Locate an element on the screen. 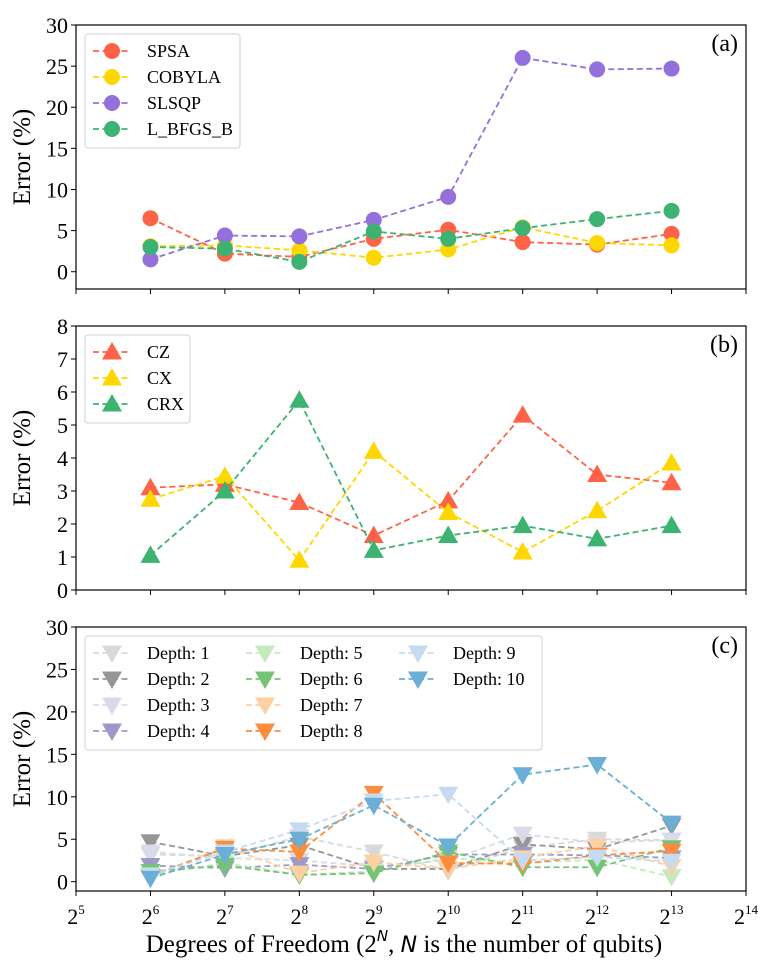 This screenshot has height=978, width=772. y-tick-label-c: 20 is located at coordinates (57, 712).